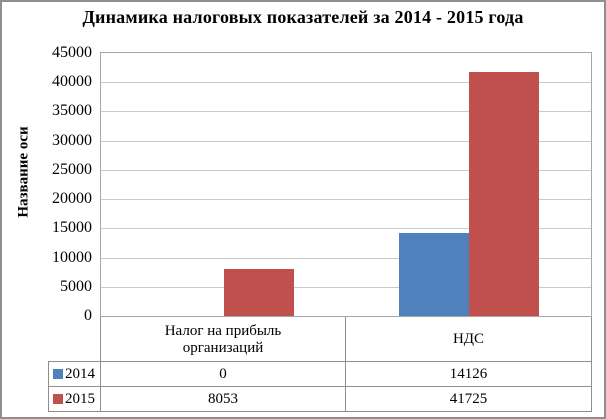  I want to click on table-value-cell: 0, so click(223, 374).